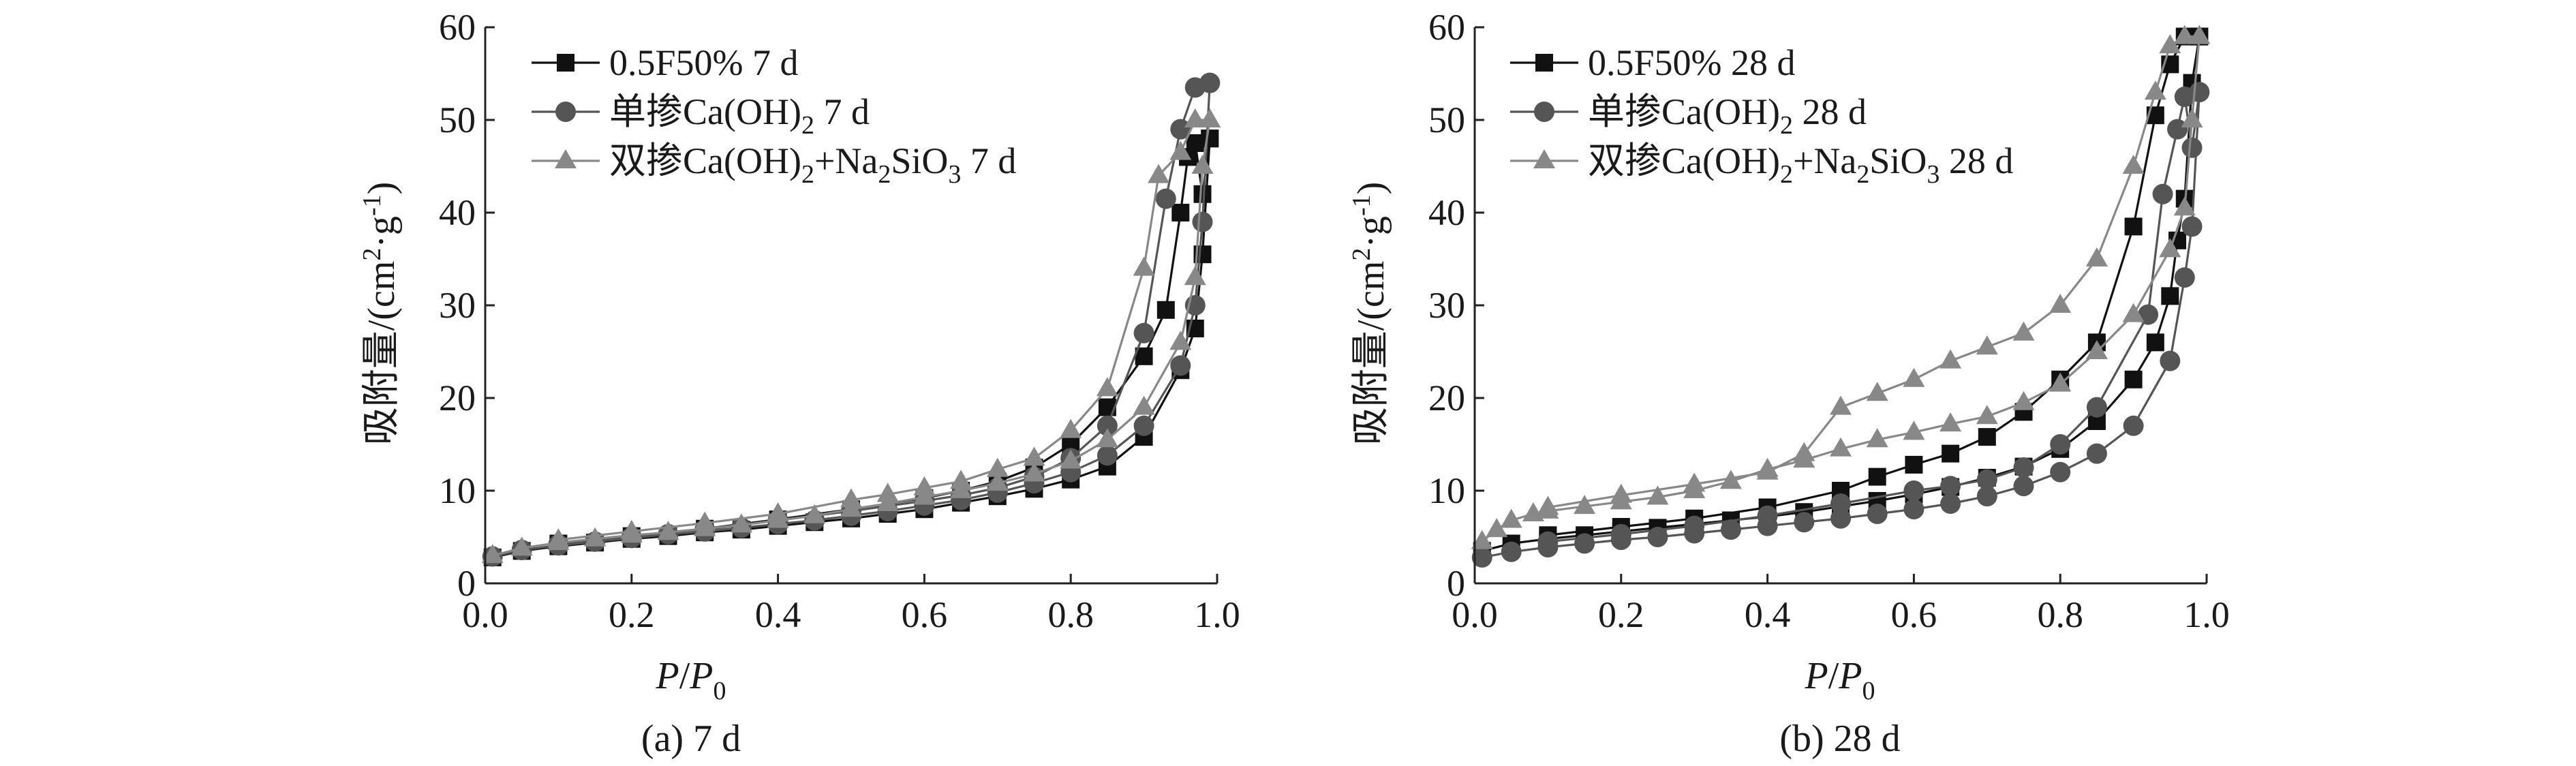 This screenshot has width=2576, height=766. What do you see at coordinates (458, 490) in the screenshot?
I see `panel-a-y-tick-label: 10` at bounding box center [458, 490].